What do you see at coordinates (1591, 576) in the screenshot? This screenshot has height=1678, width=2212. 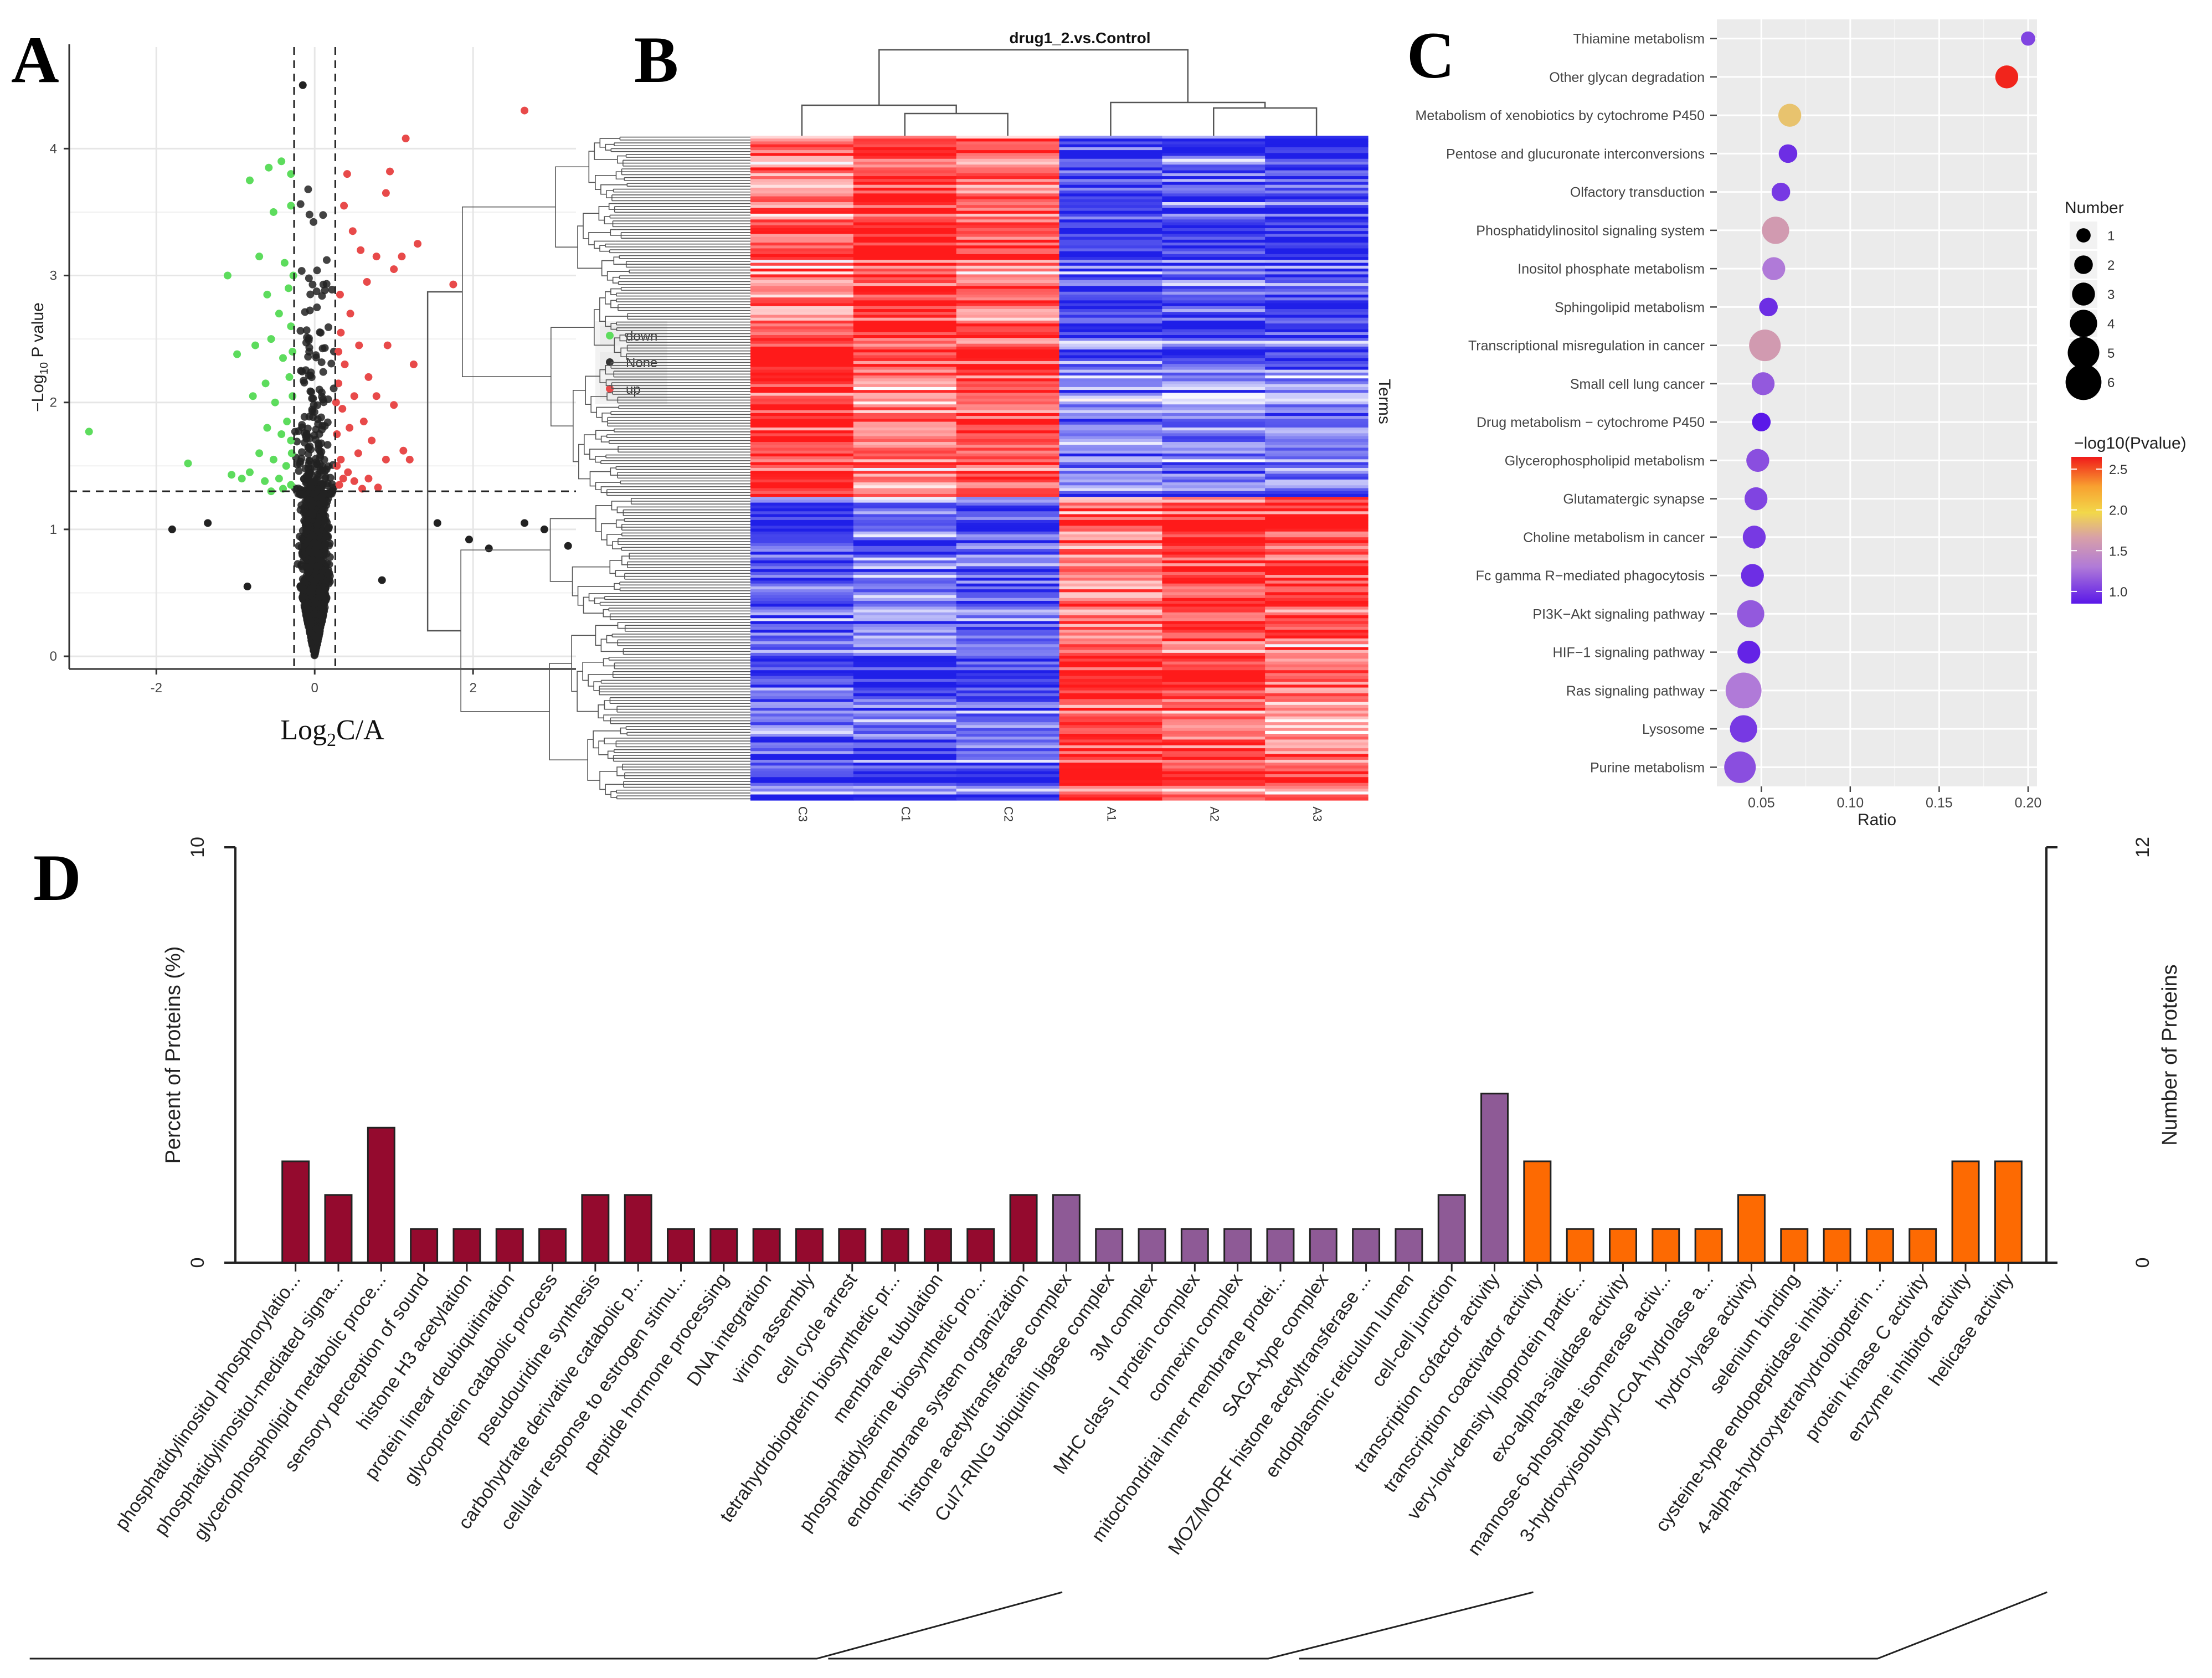 I see `dot-plot-term-label: Fc gamma R−mediated phagocytosis` at bounding box center [1591, 576].